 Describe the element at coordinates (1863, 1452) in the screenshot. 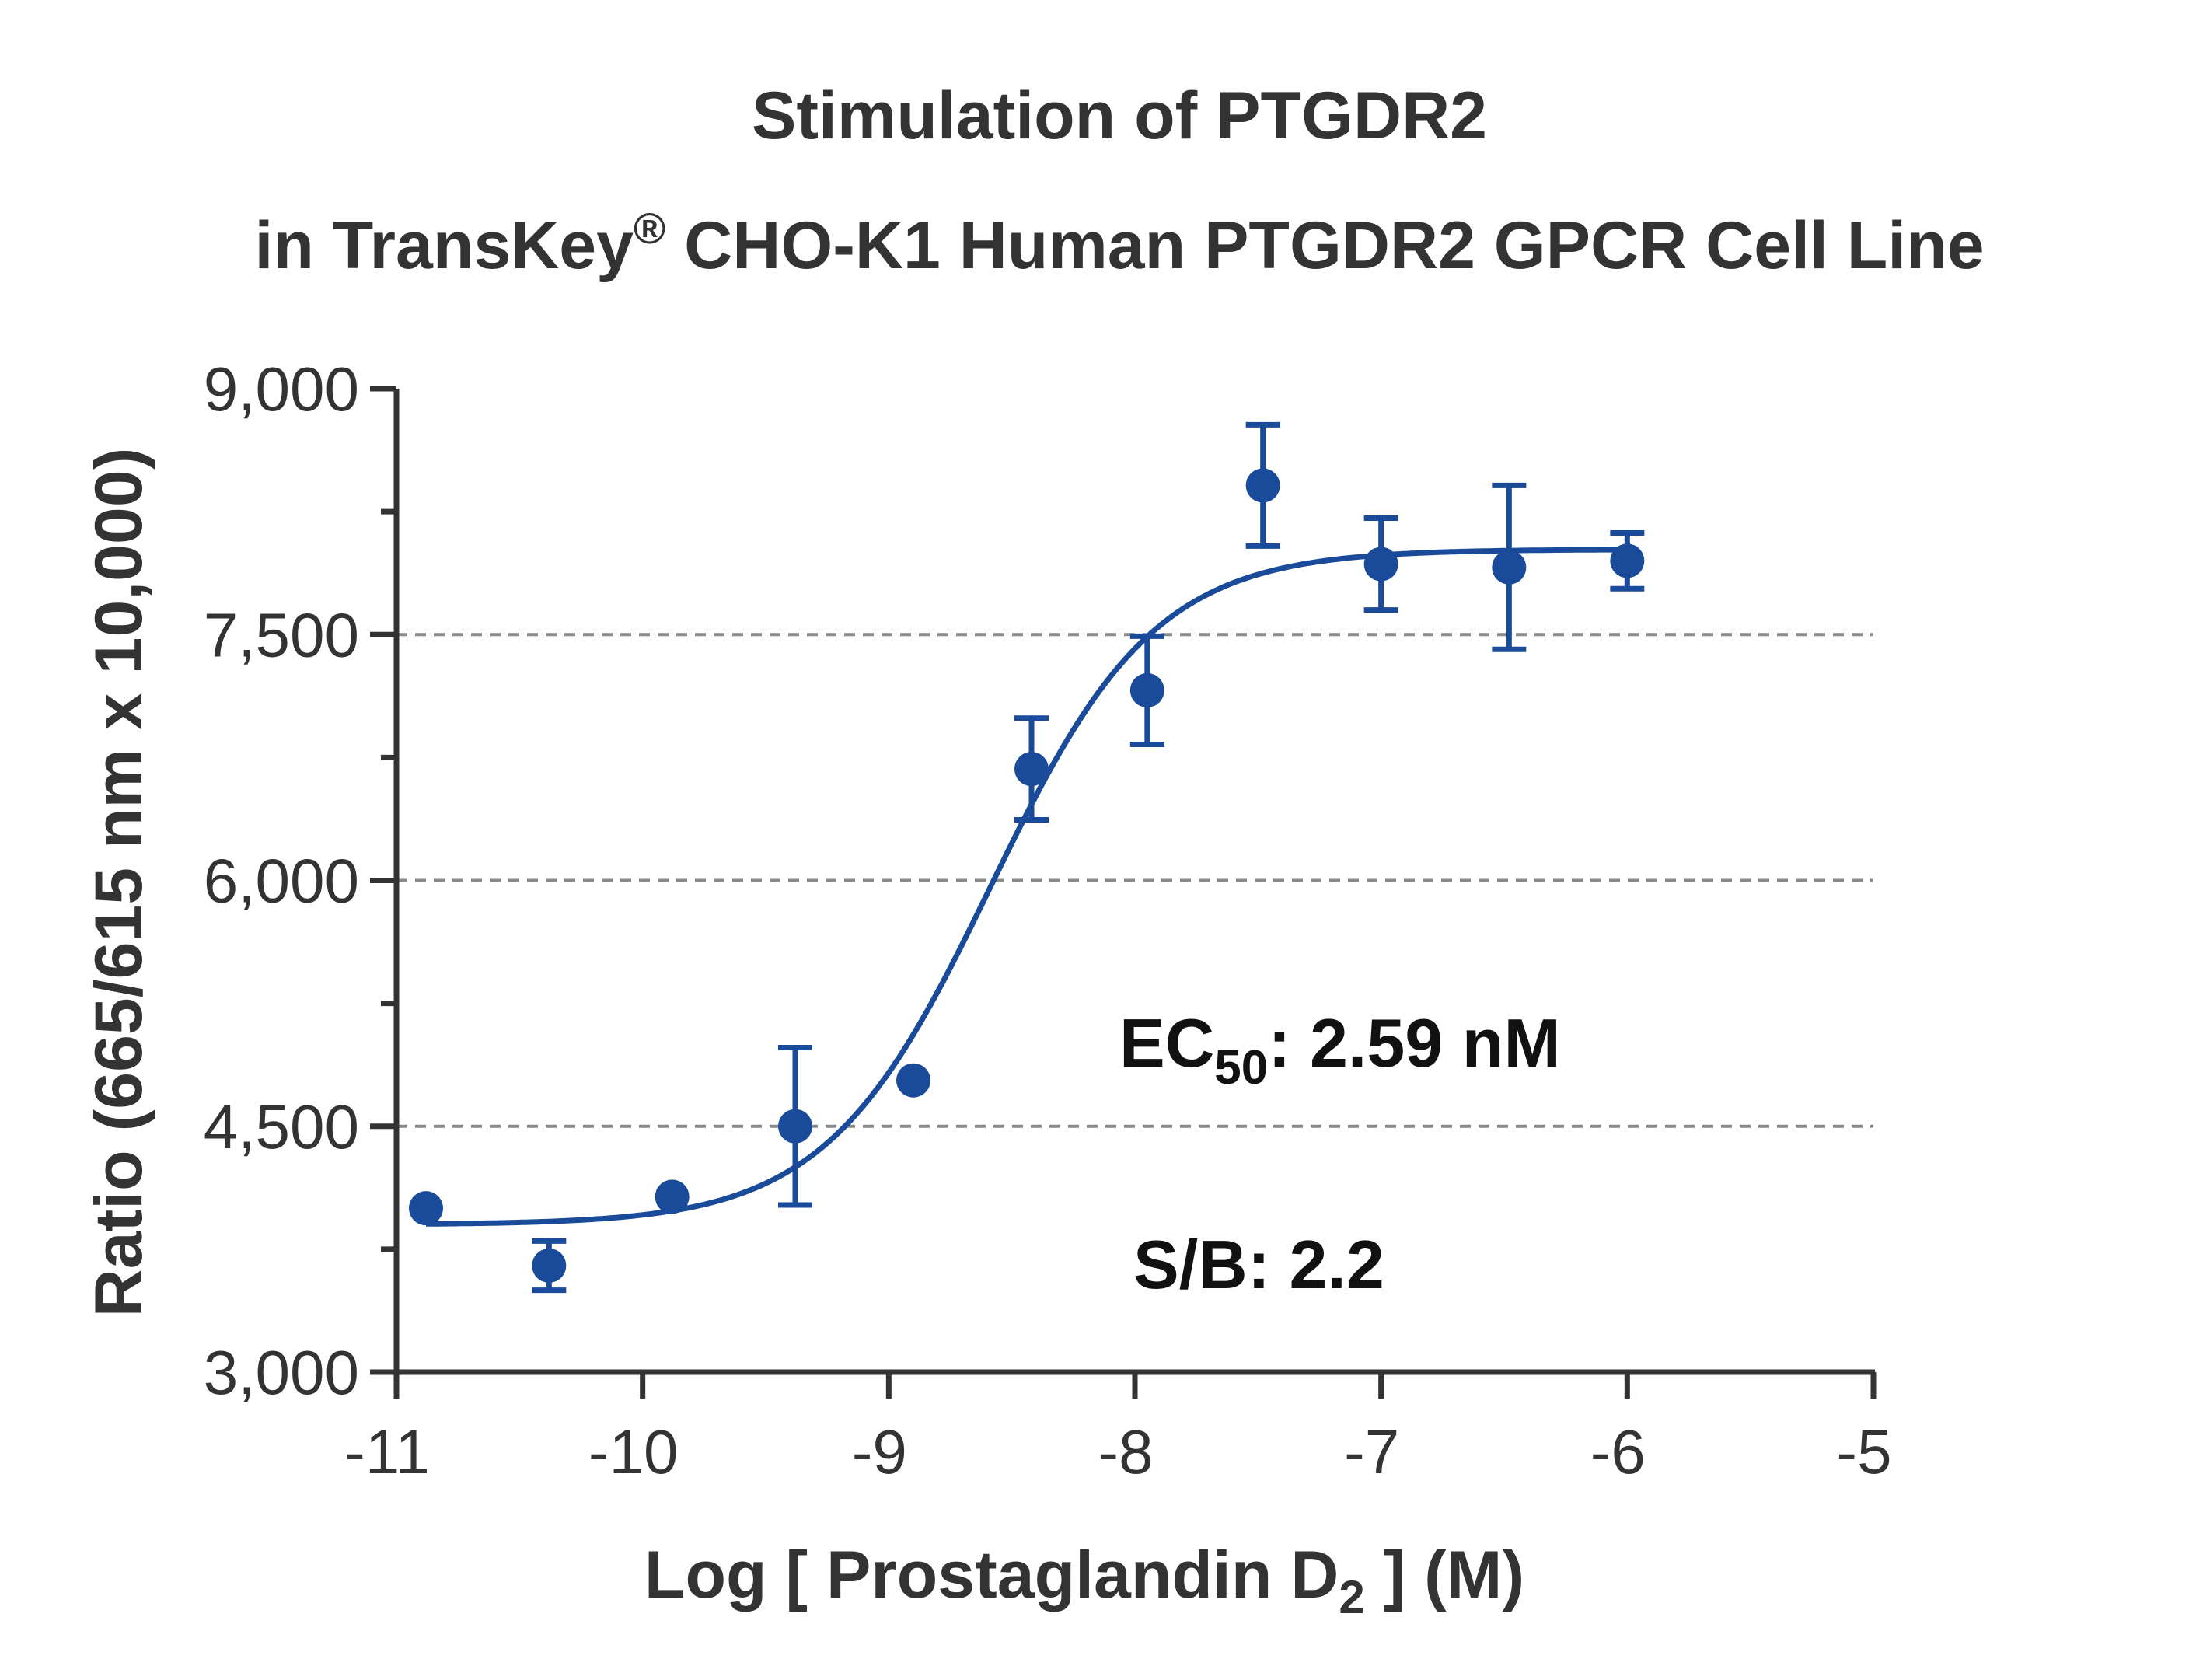

I see `x-tick-label: -5` at that location.